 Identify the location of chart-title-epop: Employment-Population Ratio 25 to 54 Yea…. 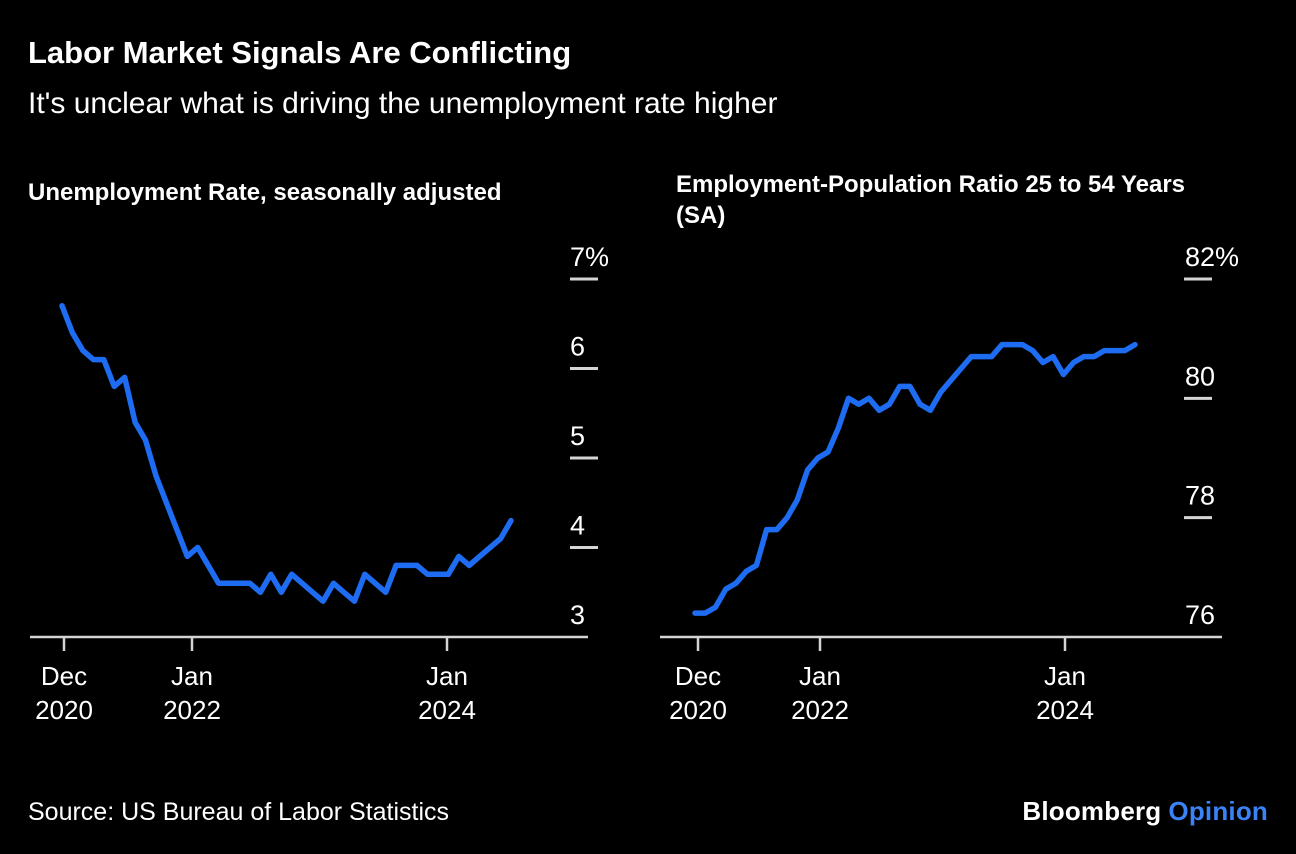
(931, 200).